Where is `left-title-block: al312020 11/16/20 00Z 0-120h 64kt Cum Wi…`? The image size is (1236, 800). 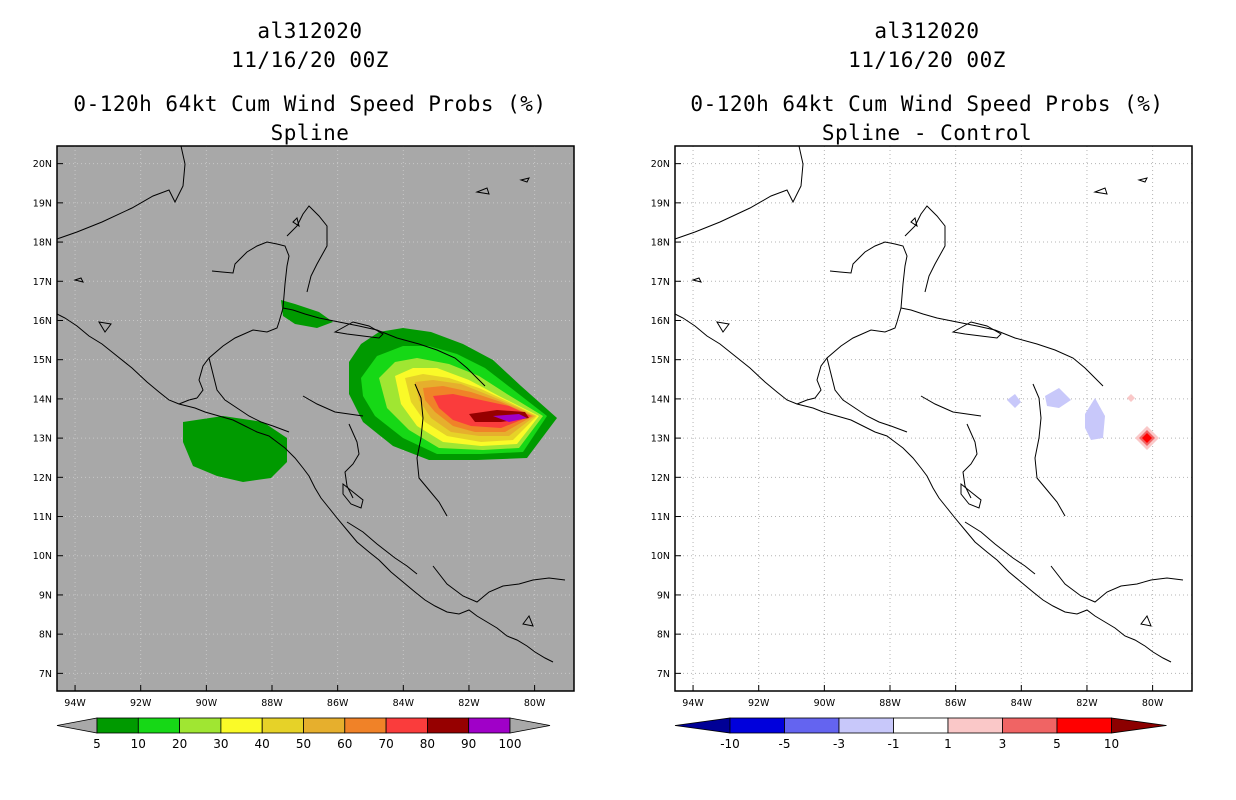
left-title-block: al312020 11/16/20 00Z 0-120h 64kt Cum Wi… is located at coordinates (310, 82).